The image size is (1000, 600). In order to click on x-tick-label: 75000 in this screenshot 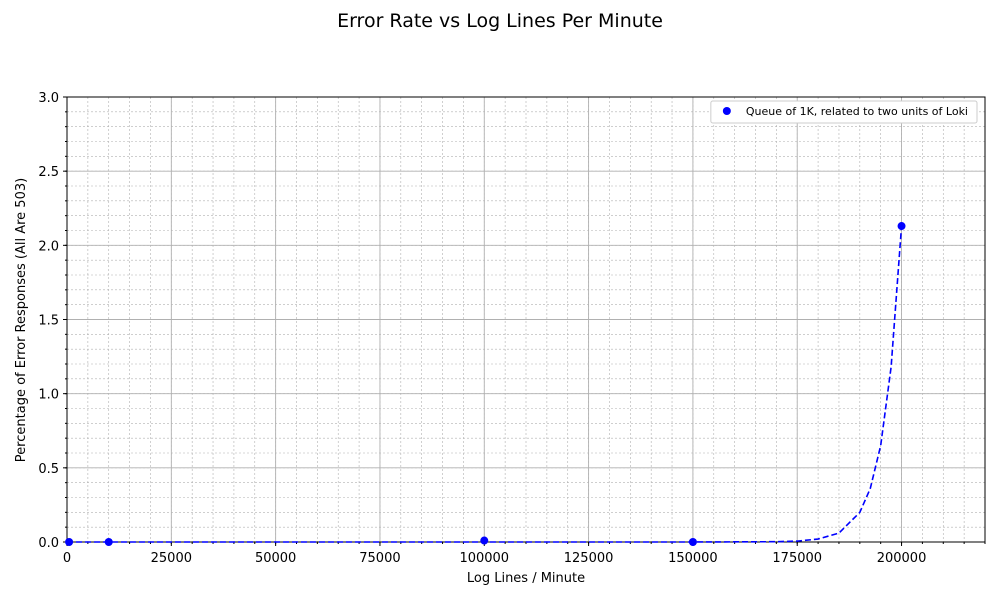, I will do `click(379, 558)`.